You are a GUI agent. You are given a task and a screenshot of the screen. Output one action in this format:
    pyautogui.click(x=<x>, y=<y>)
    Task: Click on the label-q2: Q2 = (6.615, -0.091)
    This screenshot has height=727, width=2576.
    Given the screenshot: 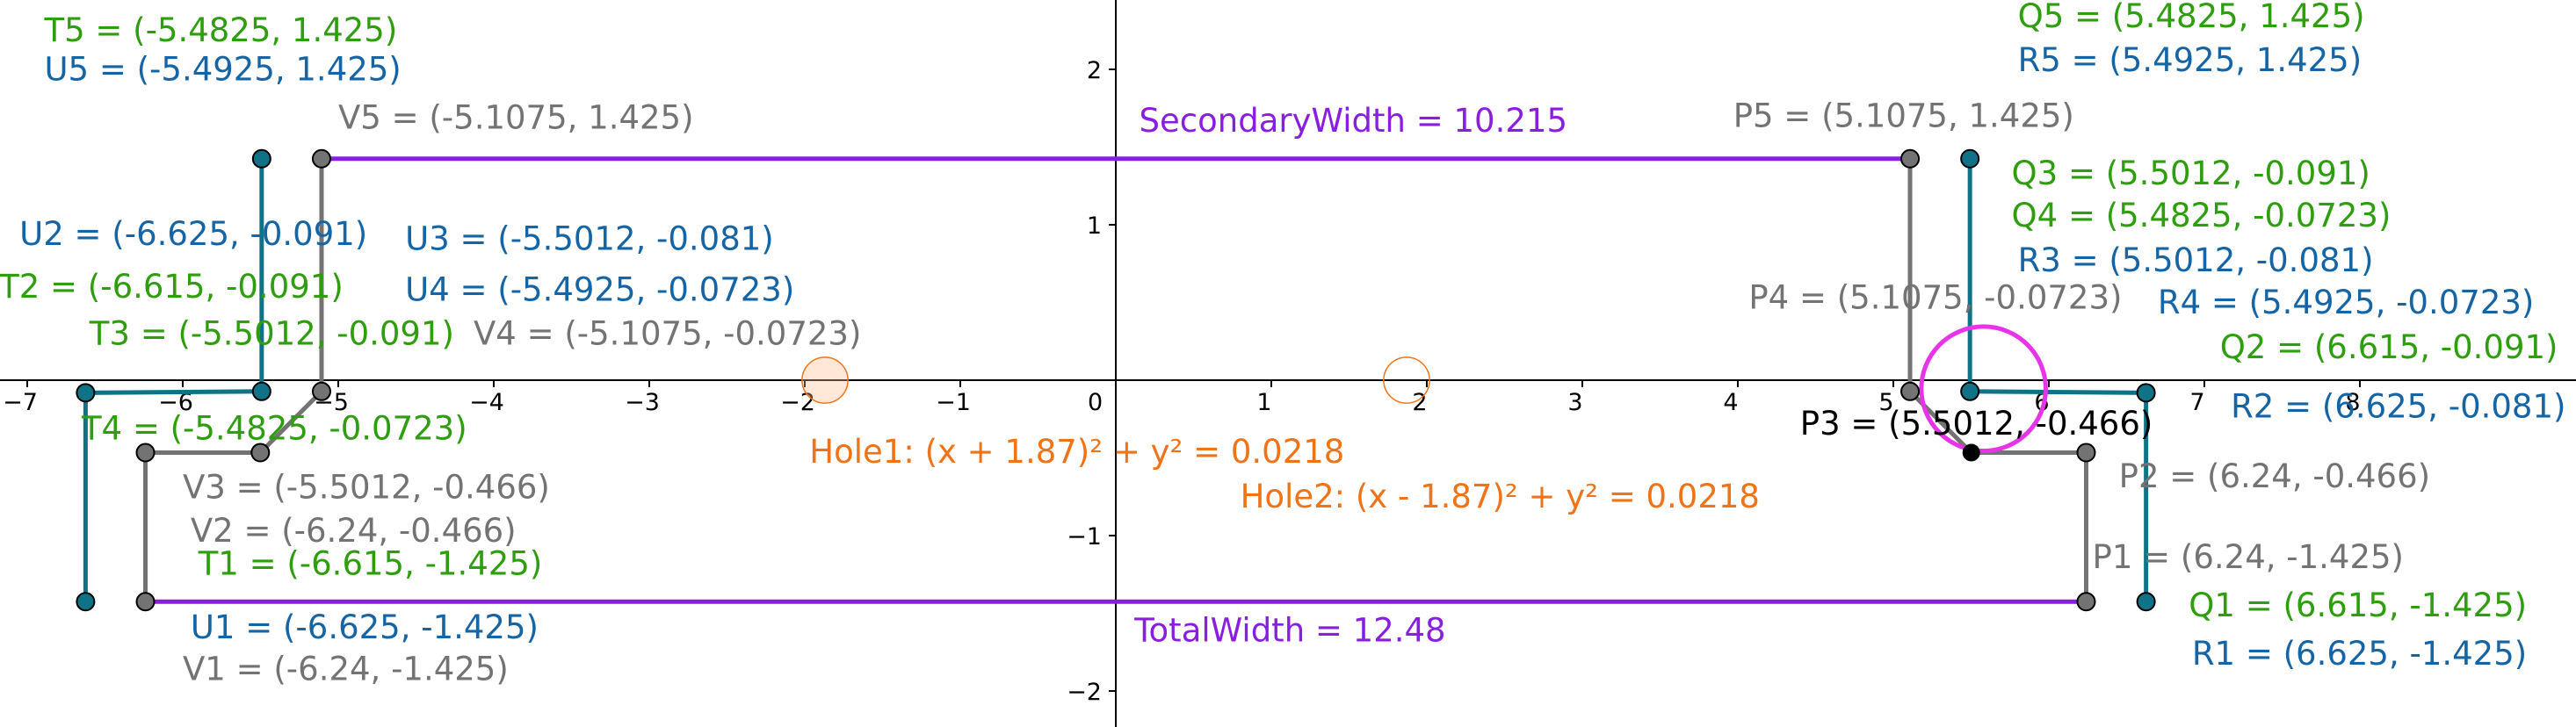 What is the action you would take?
    pyautogui.click(x=2389, y=347)
    